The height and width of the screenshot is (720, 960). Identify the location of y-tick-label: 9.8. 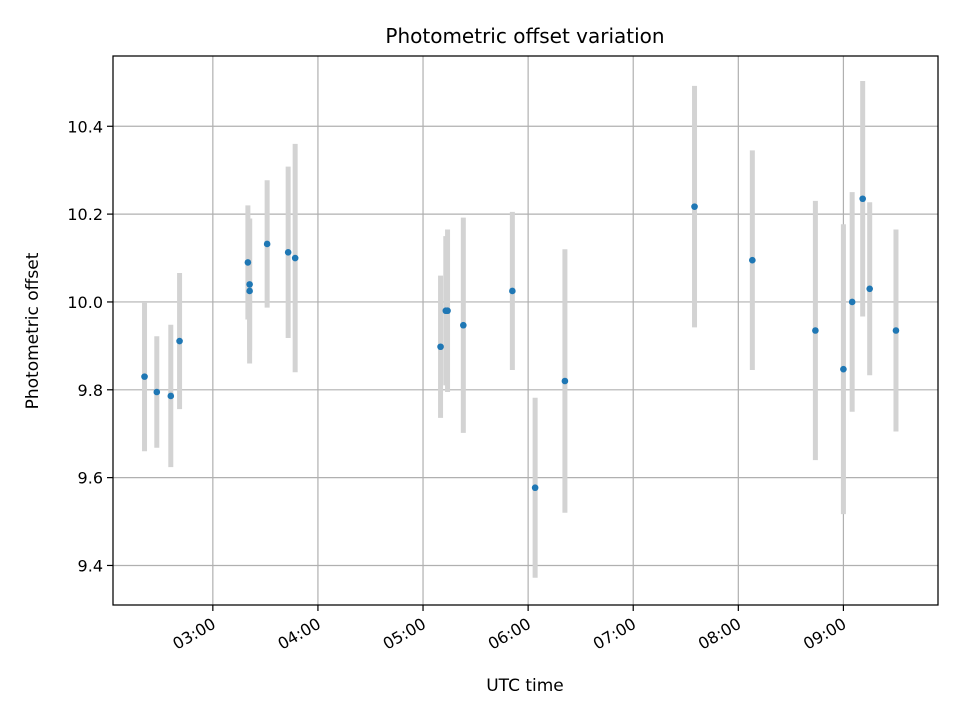
(90, 390).